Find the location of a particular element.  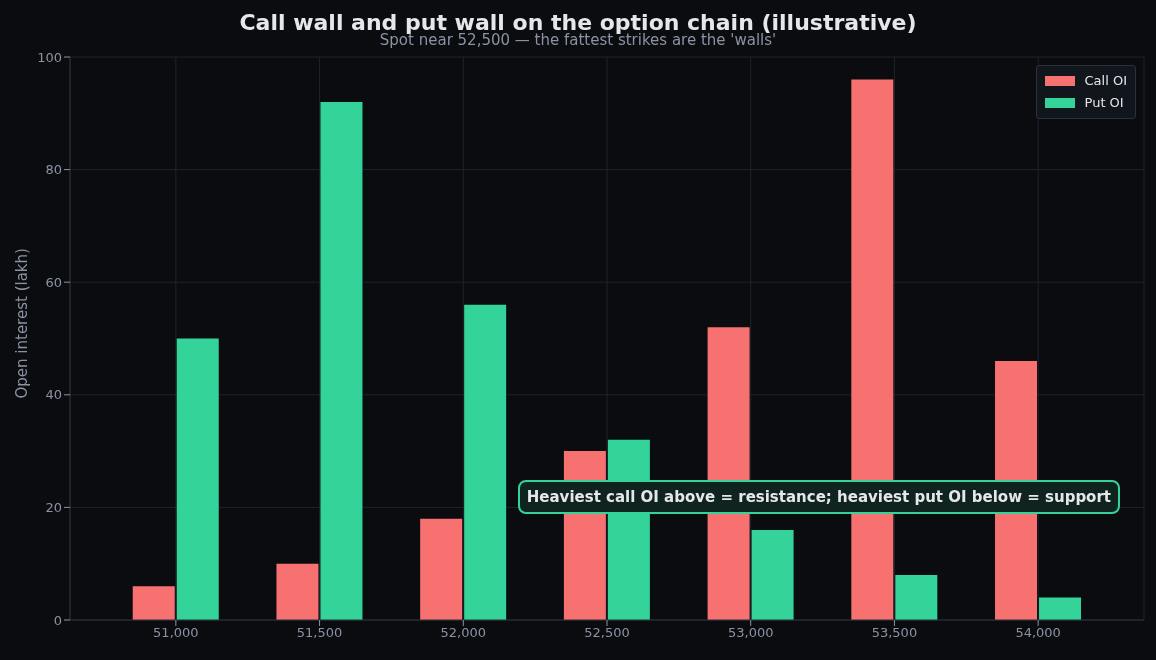

legend-label: Call OI is located at coordinates (1105, 81).